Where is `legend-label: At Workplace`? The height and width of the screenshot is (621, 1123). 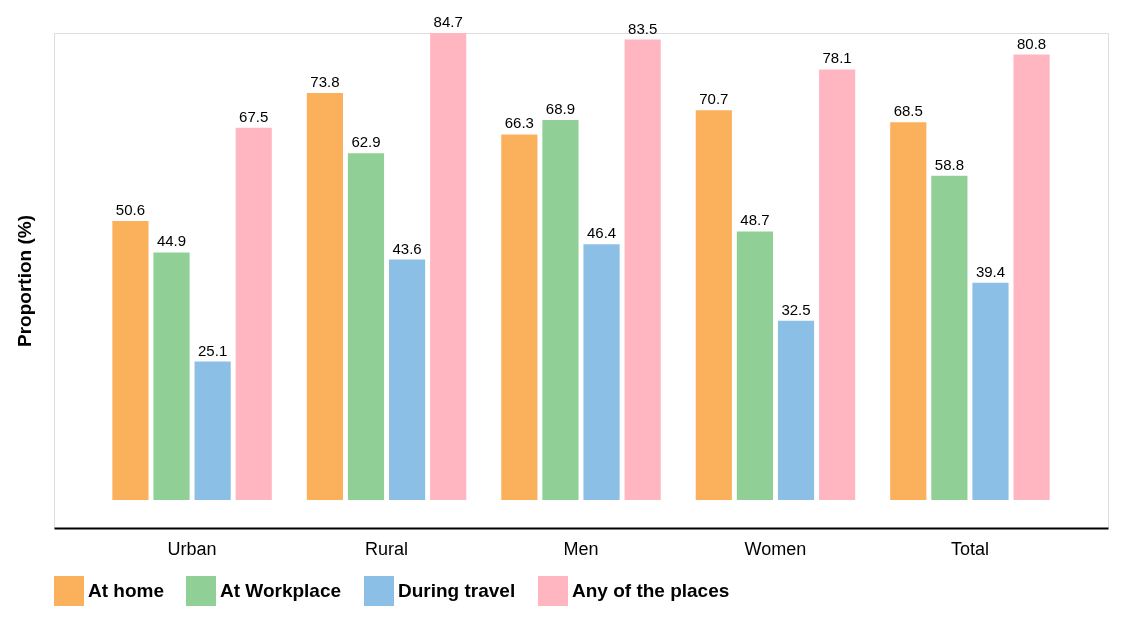 legend-label: At Workplace is located at coordinates (281, 590).